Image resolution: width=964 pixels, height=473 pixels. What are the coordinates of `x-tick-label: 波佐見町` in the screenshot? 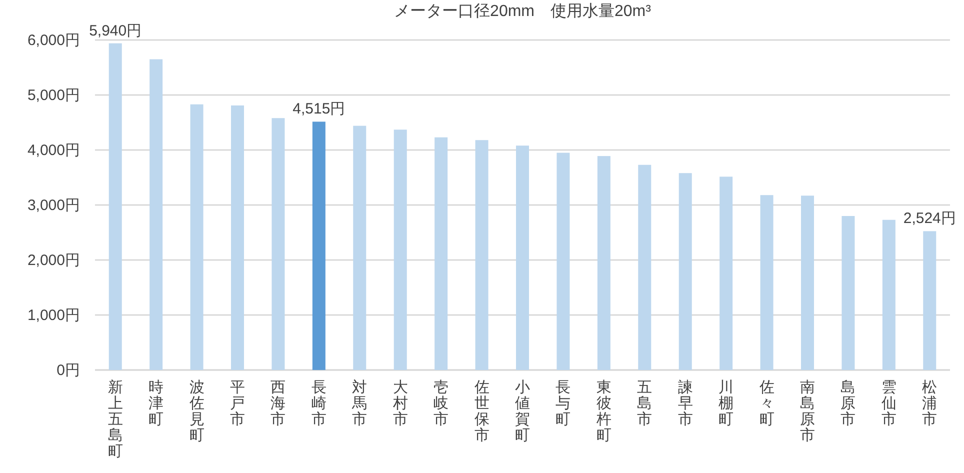 It's located at (196, 411).